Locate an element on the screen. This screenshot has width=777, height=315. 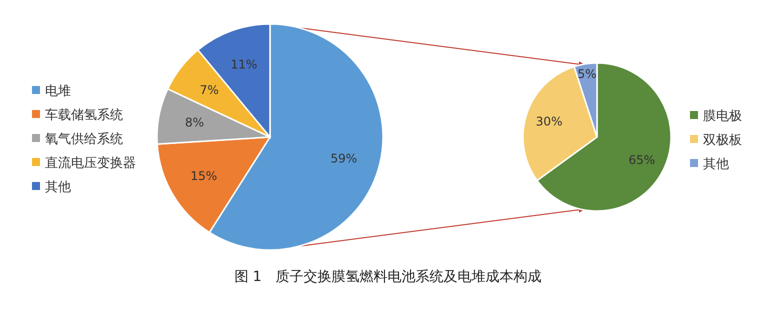
data-label: 7% is located at coordinates (209, 89).